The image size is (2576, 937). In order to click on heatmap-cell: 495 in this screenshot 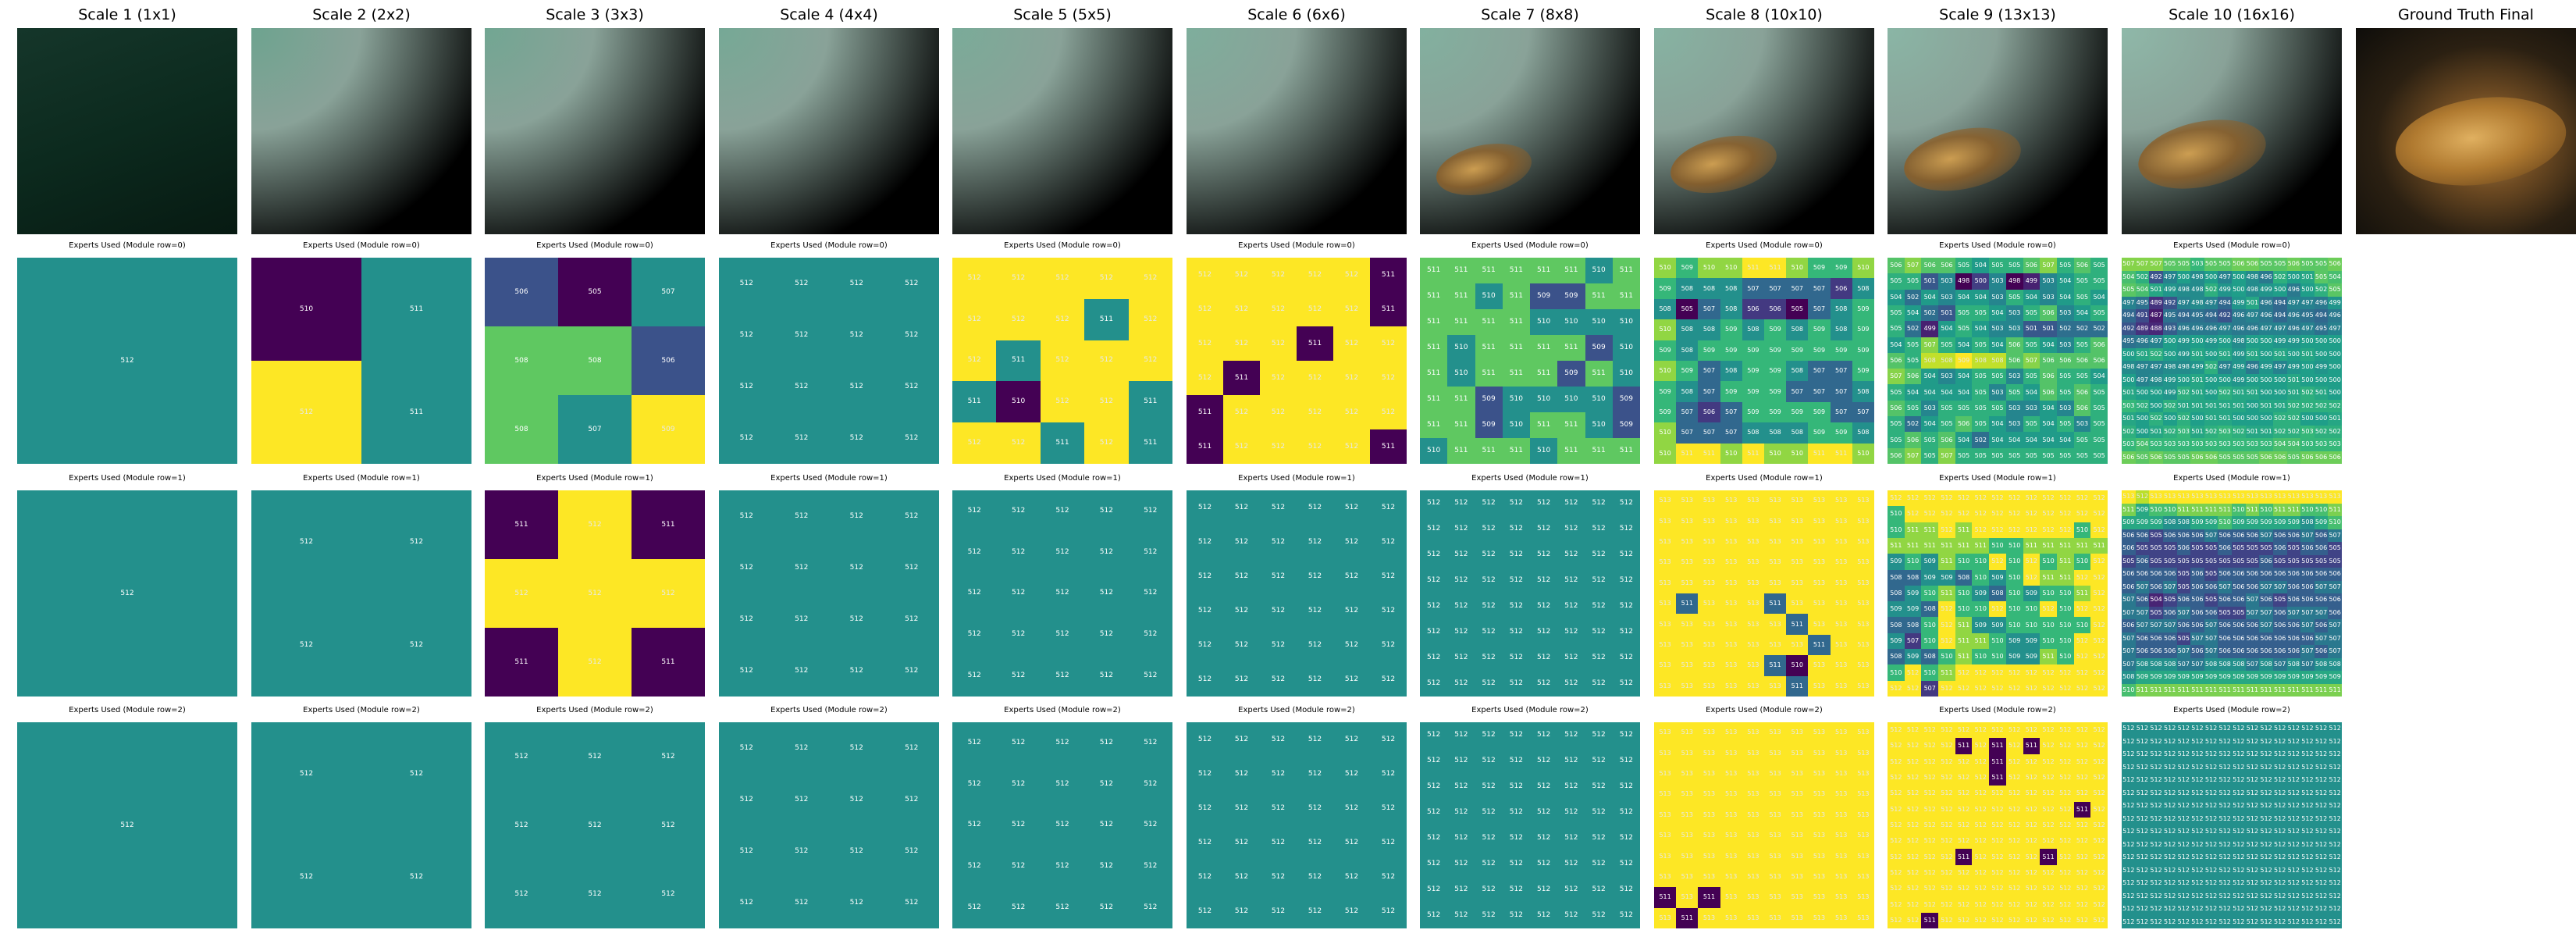, I will do `click(2307, 315)`.